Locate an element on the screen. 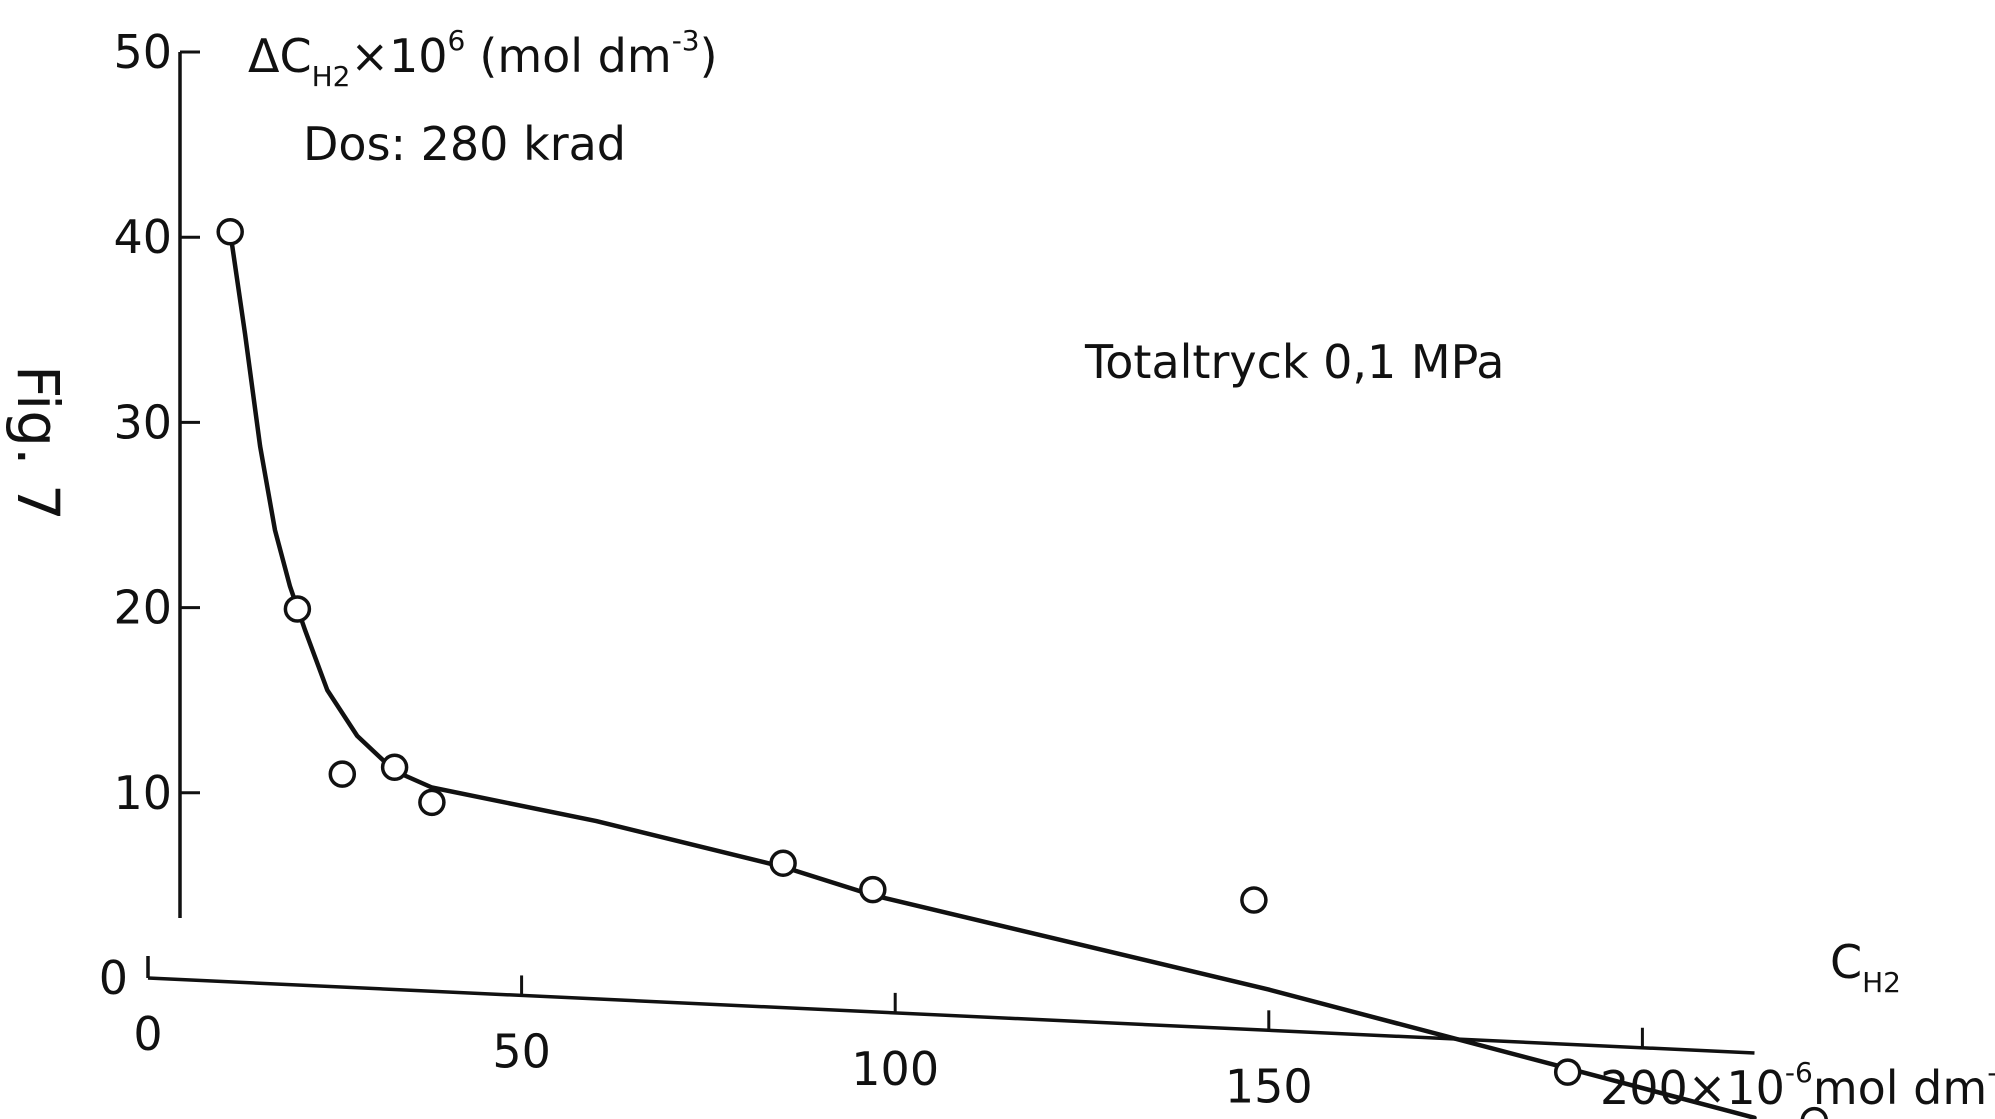  y-ticks: 0 10 20 30 40 50 is located at coordinates (149, 515).